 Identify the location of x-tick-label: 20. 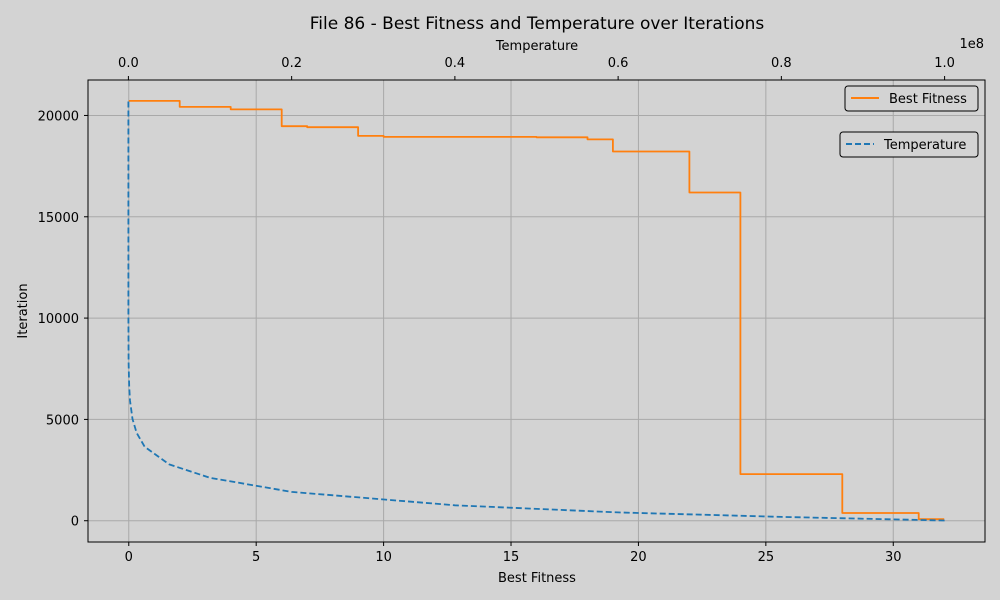
(638, 557).